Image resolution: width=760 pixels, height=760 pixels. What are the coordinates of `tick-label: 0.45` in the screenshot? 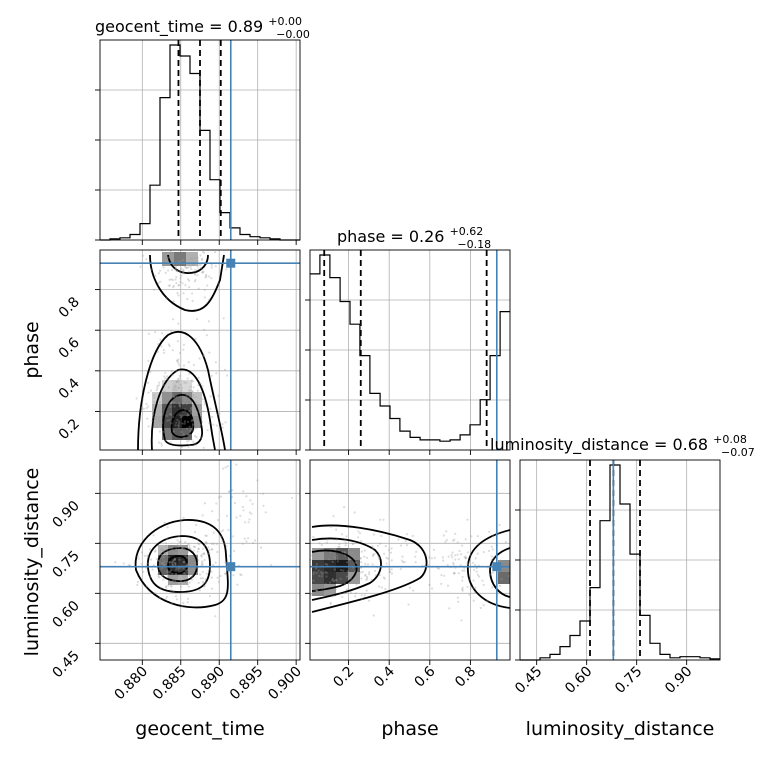 It's located at (65, 664).